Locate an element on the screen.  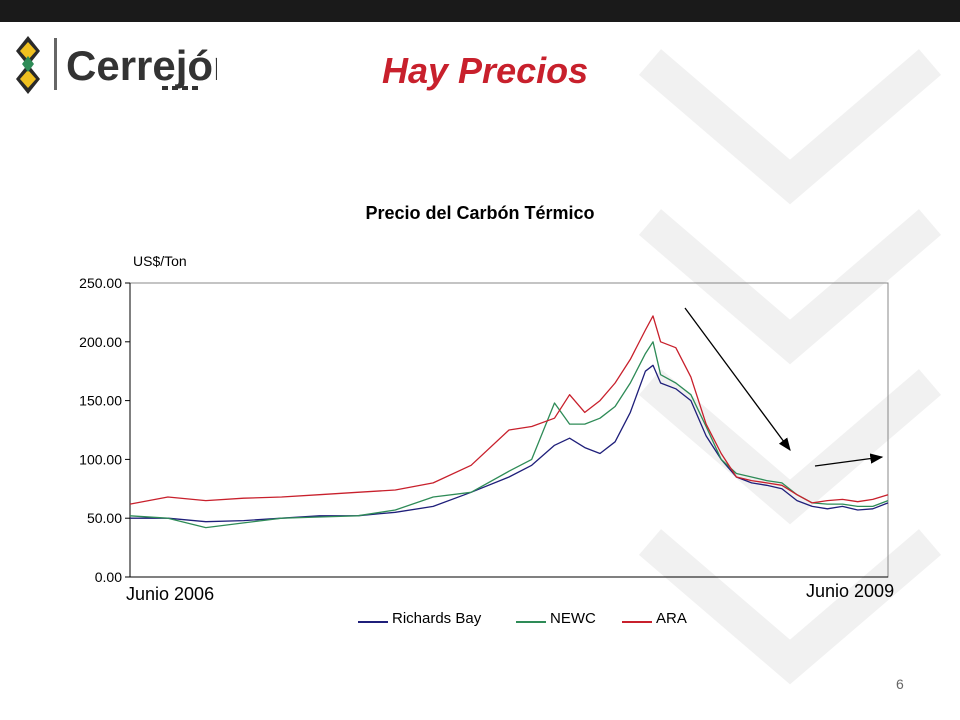
y-tick-label: 0.00 is located at coordinates (108, 577).